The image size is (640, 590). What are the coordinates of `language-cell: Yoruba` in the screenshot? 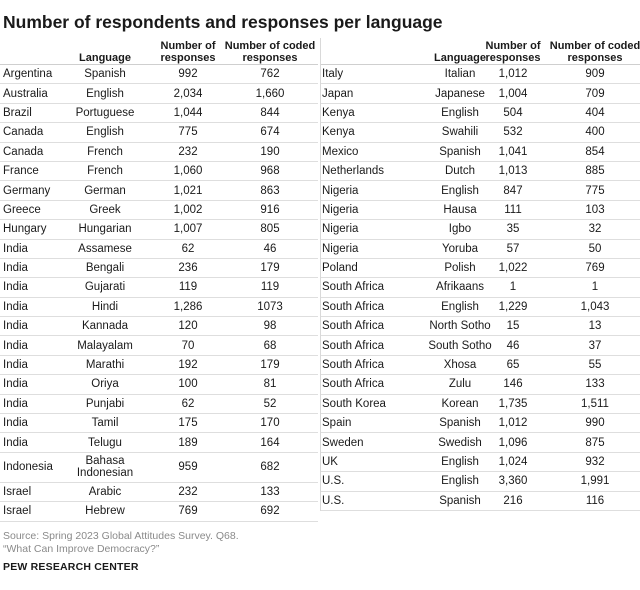 It's located at (460, 248).